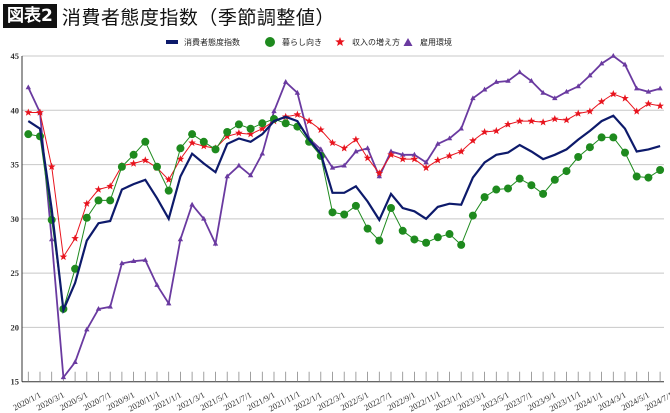 The width and height of the screenshot is (670, 413). I want to click on figure-number-tag: 図表2, so click(30, 16).